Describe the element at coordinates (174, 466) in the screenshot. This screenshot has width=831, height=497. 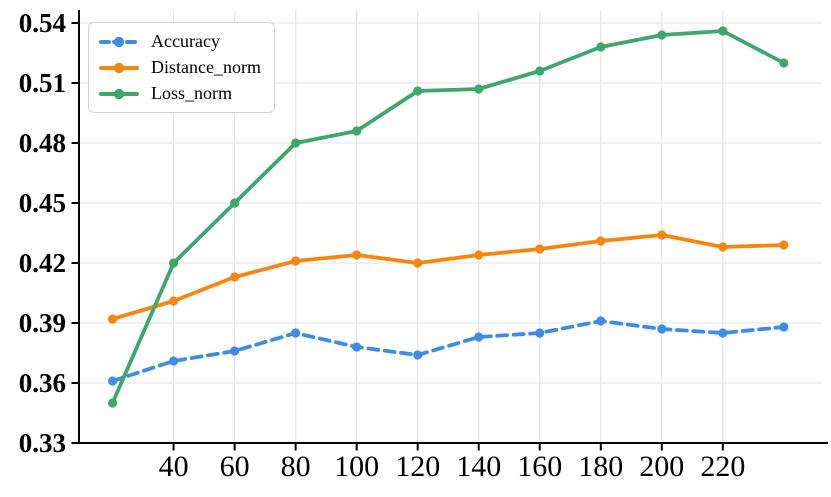
I see `x-tick-label: 40` at that location.